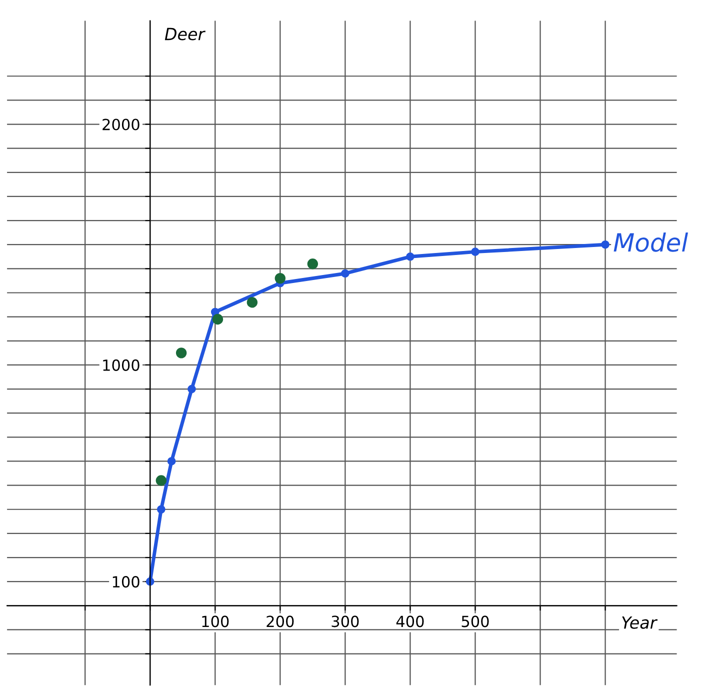 The height and width of the screenshot is (692, 705). I want to click on x-tick-label: 400, so click(410, 622).